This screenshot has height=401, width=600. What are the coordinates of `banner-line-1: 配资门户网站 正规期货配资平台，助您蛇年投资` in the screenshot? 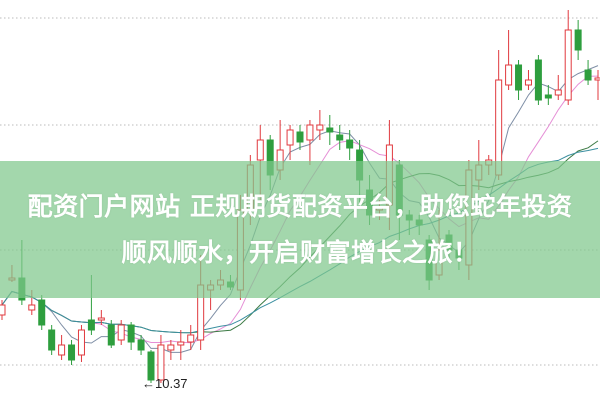 It's located at (300, 206).